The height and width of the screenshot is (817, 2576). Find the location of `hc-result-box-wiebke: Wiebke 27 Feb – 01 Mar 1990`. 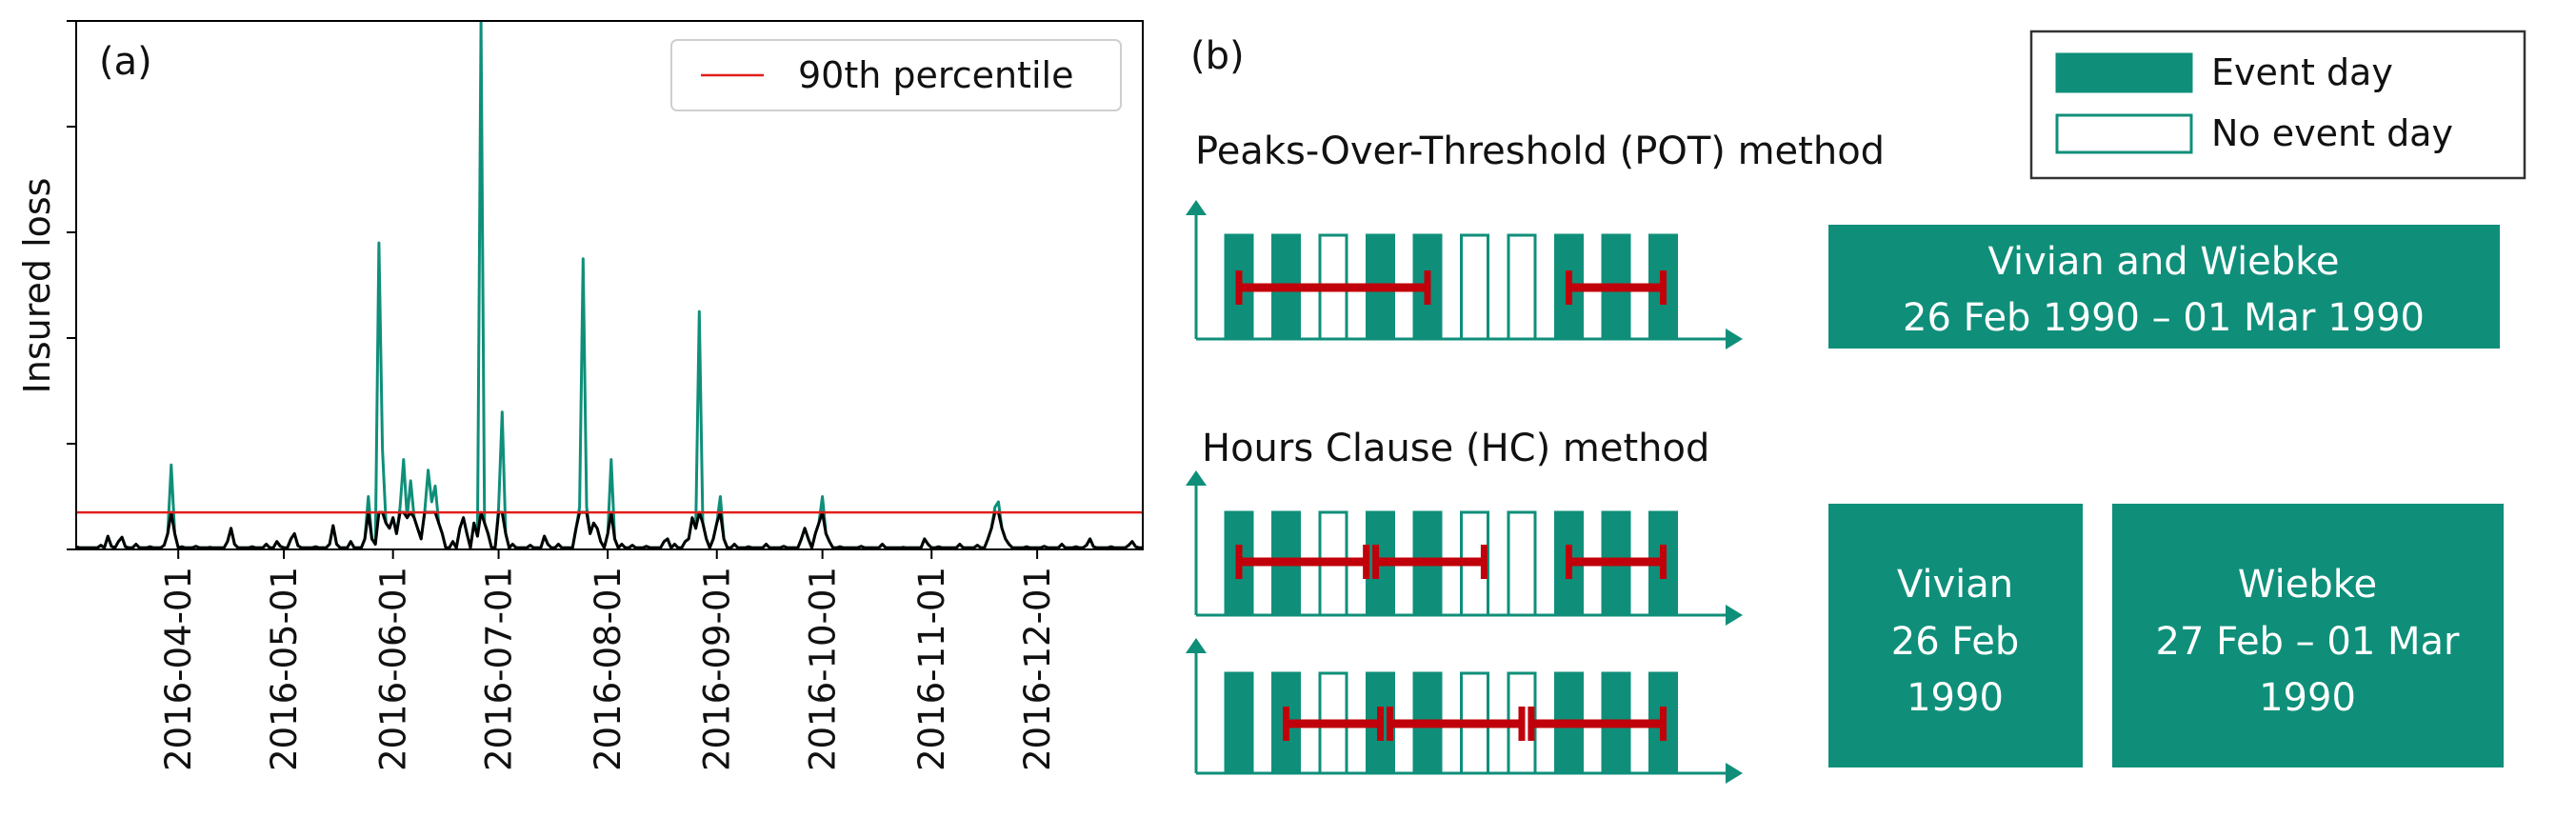

hc-result-box-wiebke: Wiebke 27 Feb – 01 Mar 1990 is located at coordinates (2308, 635).